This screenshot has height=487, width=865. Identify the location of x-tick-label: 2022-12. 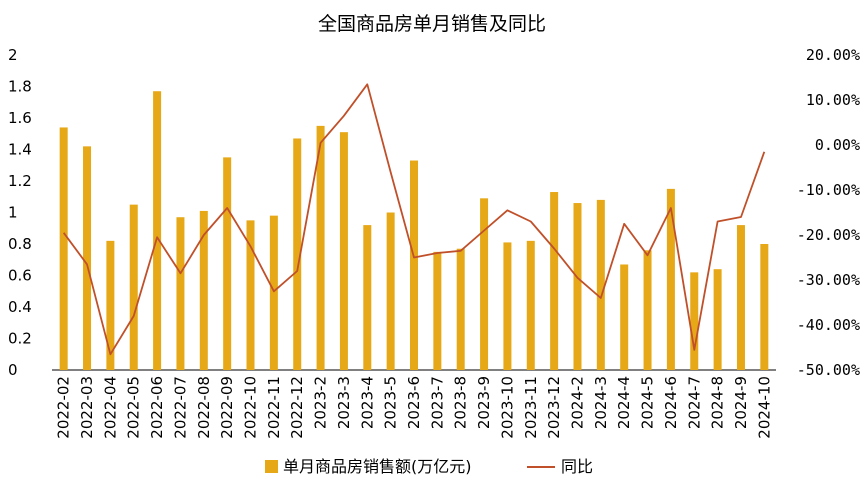
(297, 407).